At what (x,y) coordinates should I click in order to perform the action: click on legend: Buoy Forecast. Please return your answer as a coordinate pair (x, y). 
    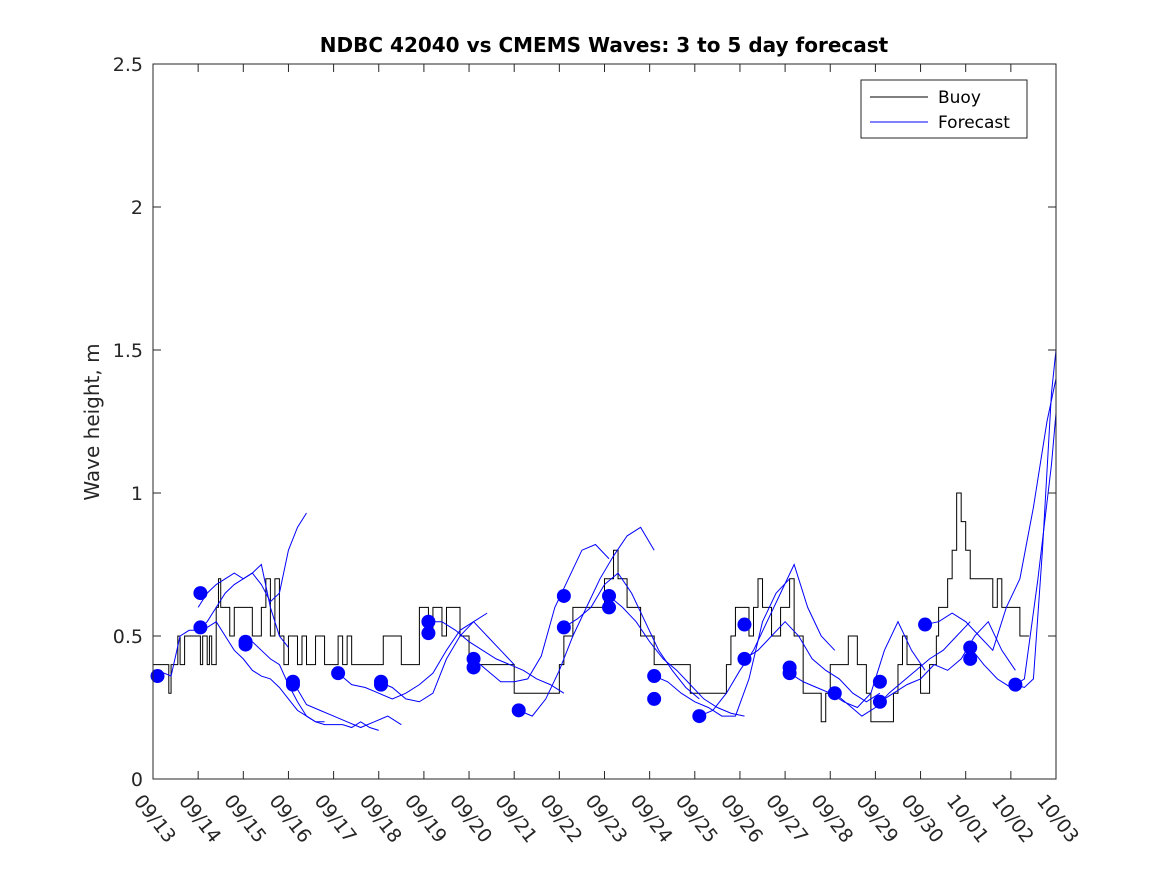
    Looking at the image, I should click on (944, 109).